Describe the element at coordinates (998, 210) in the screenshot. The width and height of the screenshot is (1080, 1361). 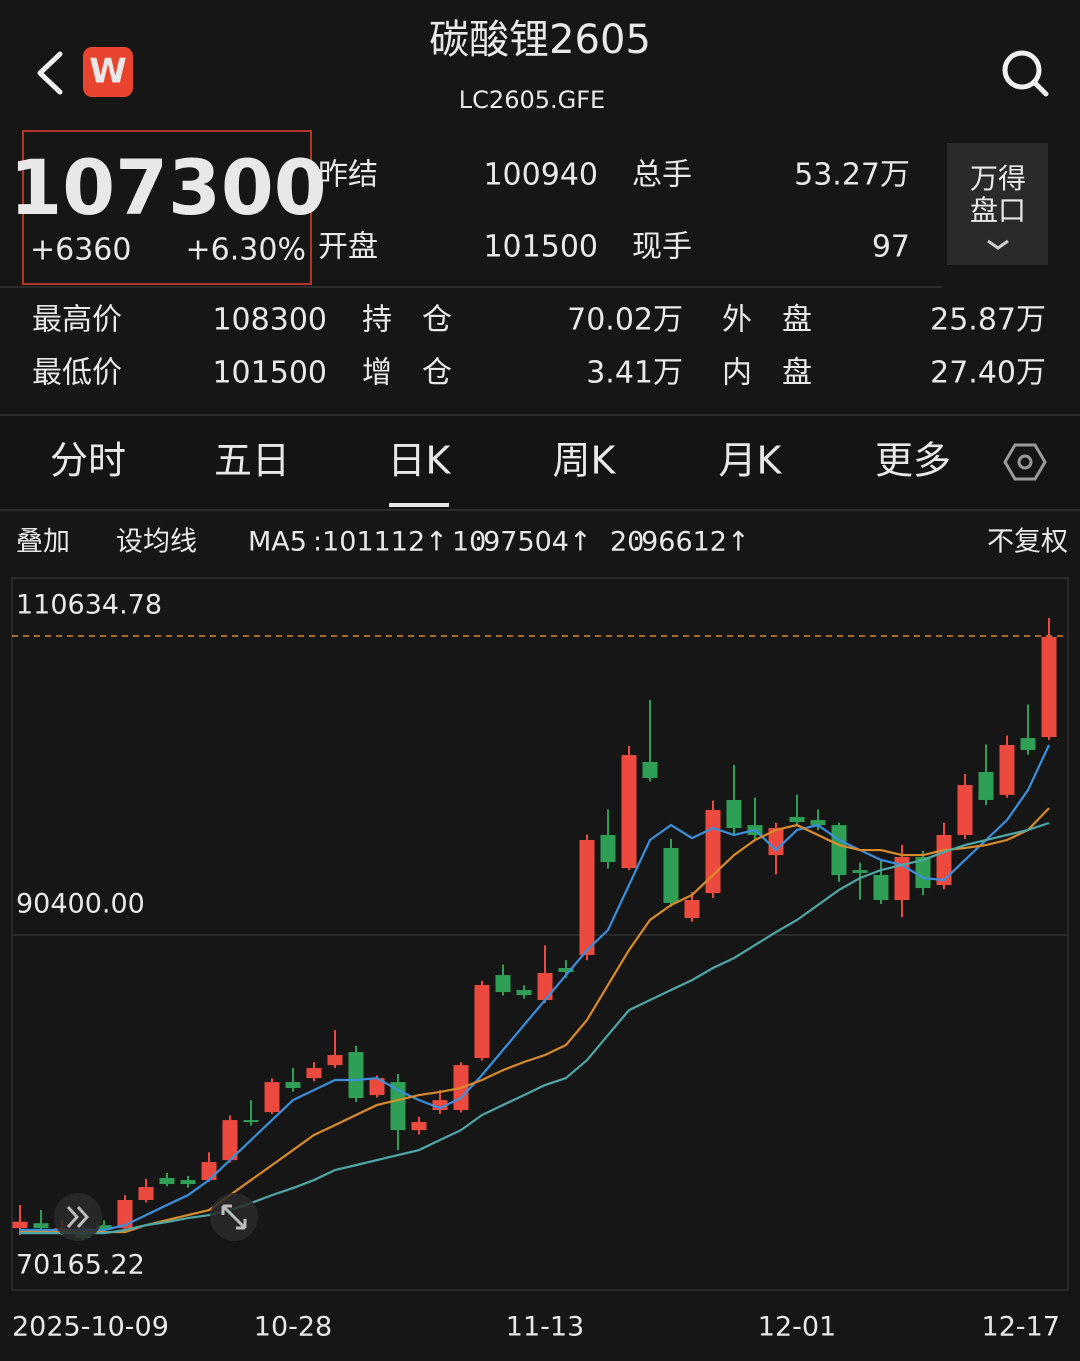
I see `button-label: 盘口` at that location.